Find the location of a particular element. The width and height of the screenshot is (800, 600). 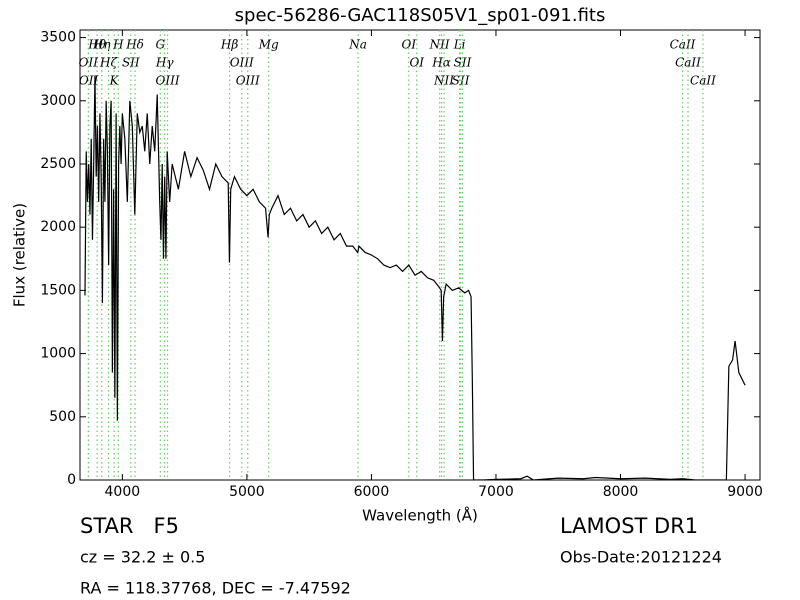

line-label: Na is located at coordinates (357, 45).